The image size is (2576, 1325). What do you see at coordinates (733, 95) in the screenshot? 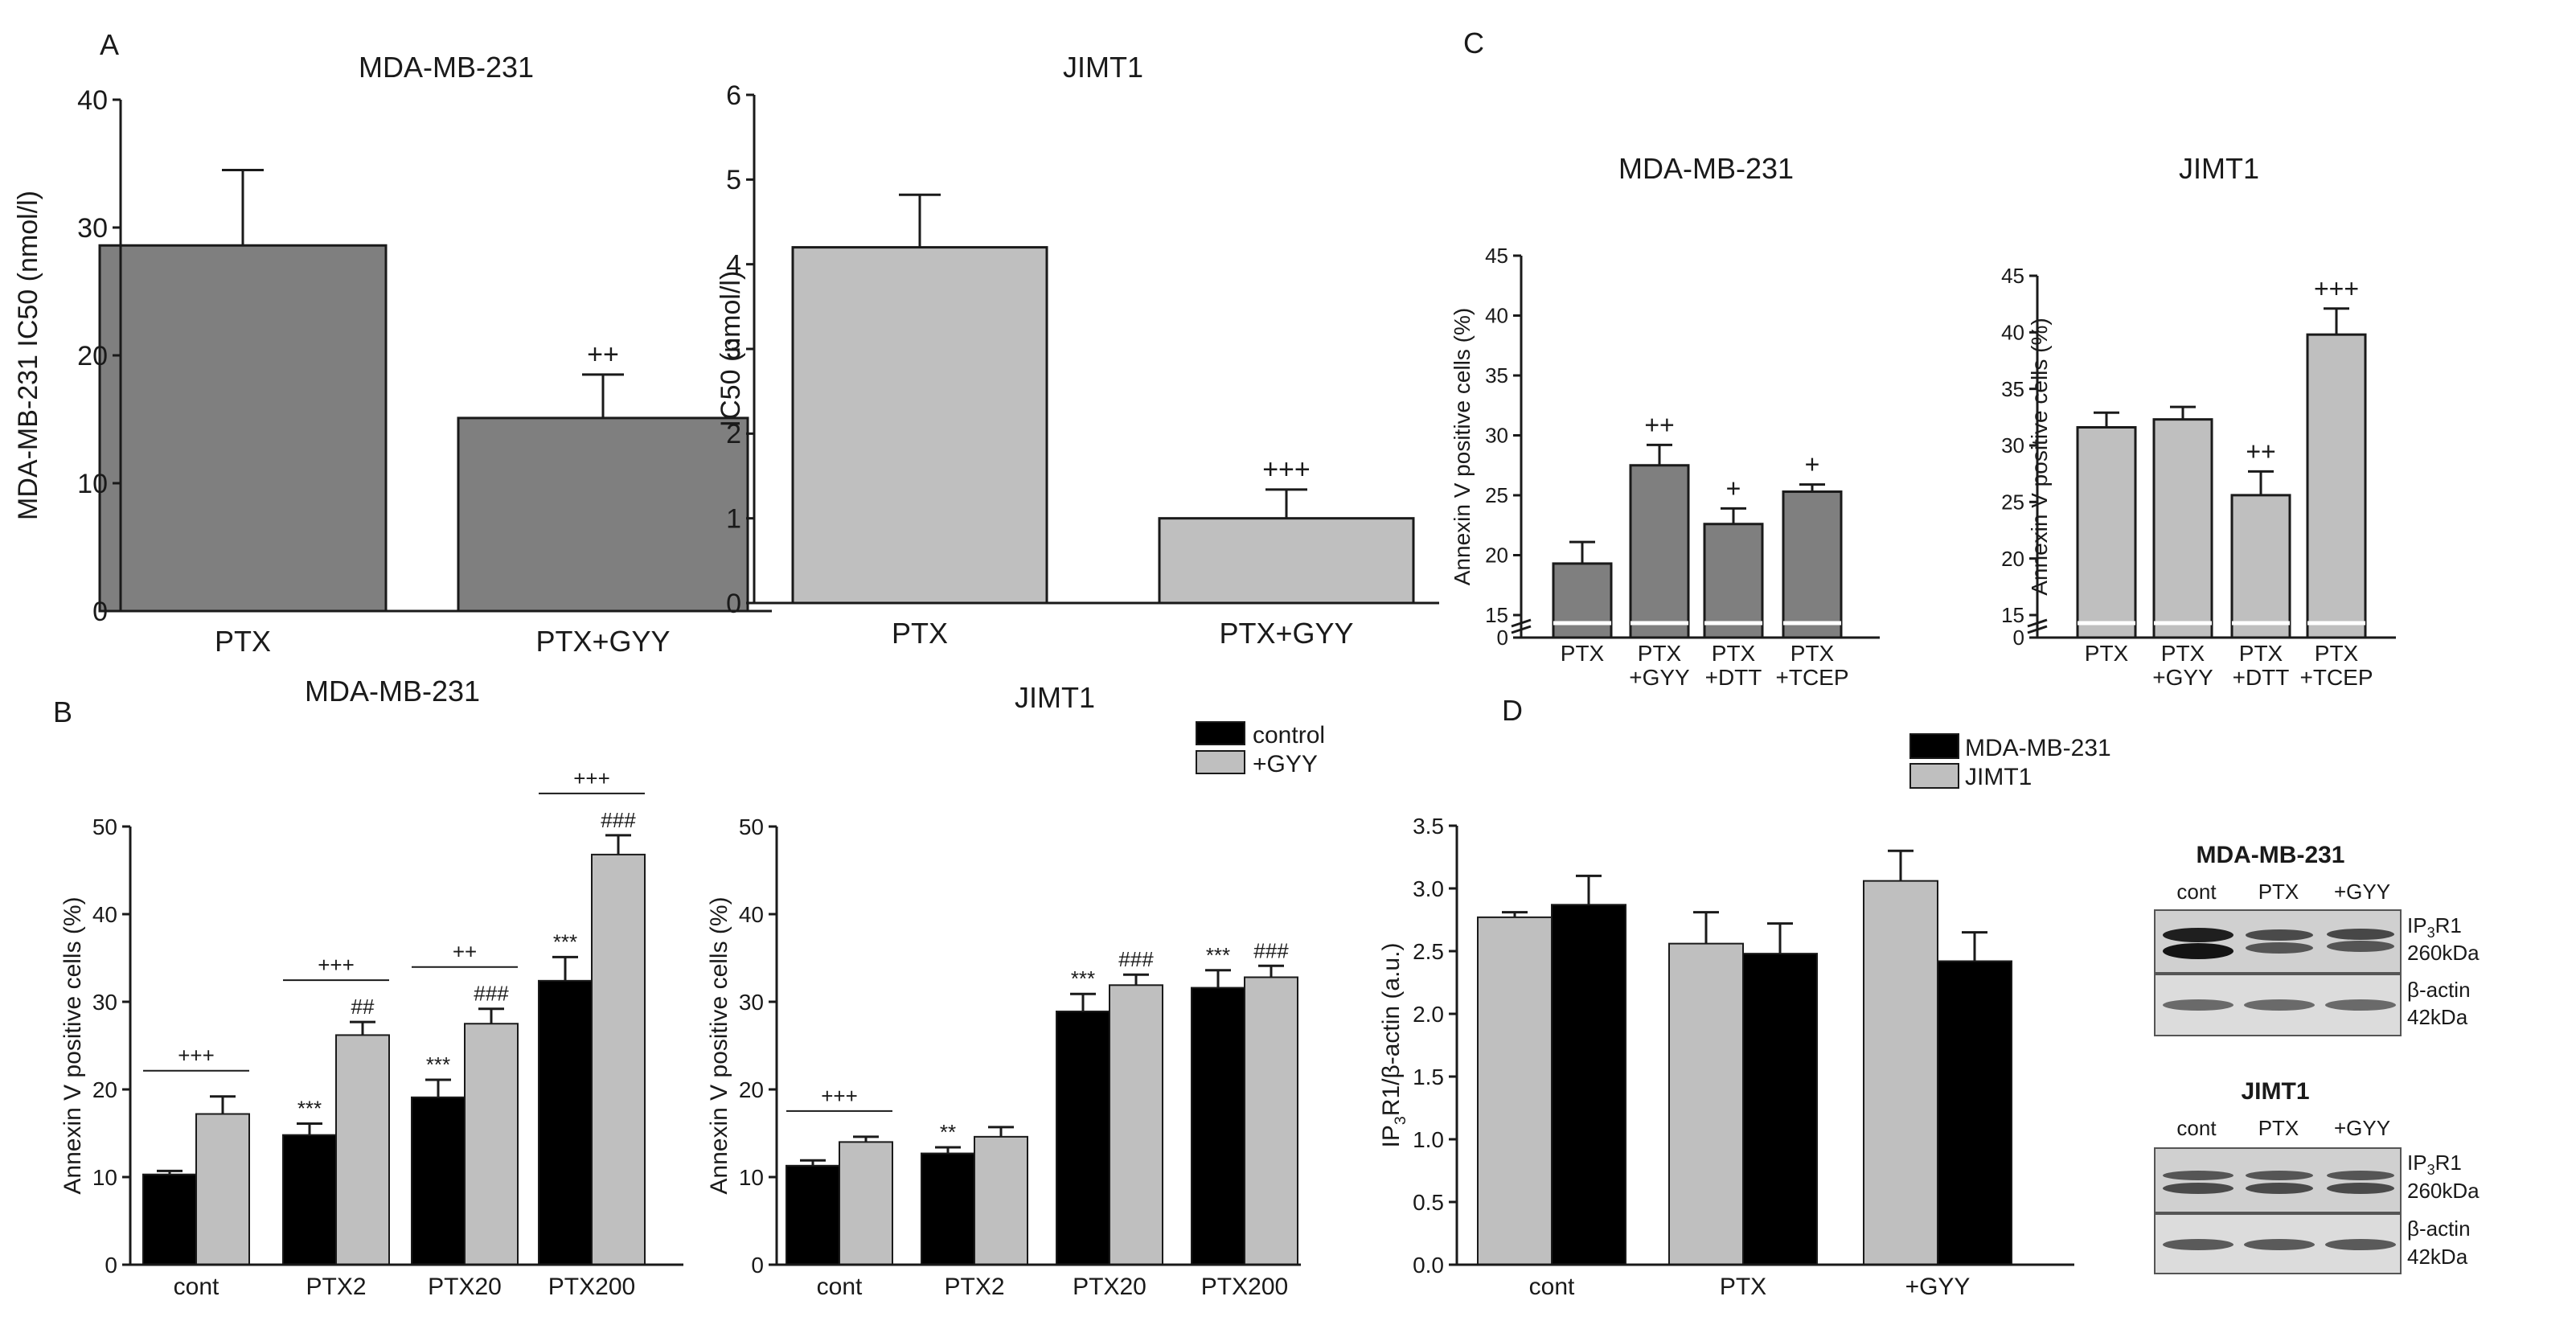
I see `y-tick-label: 6` at bounding box center [733, 95].